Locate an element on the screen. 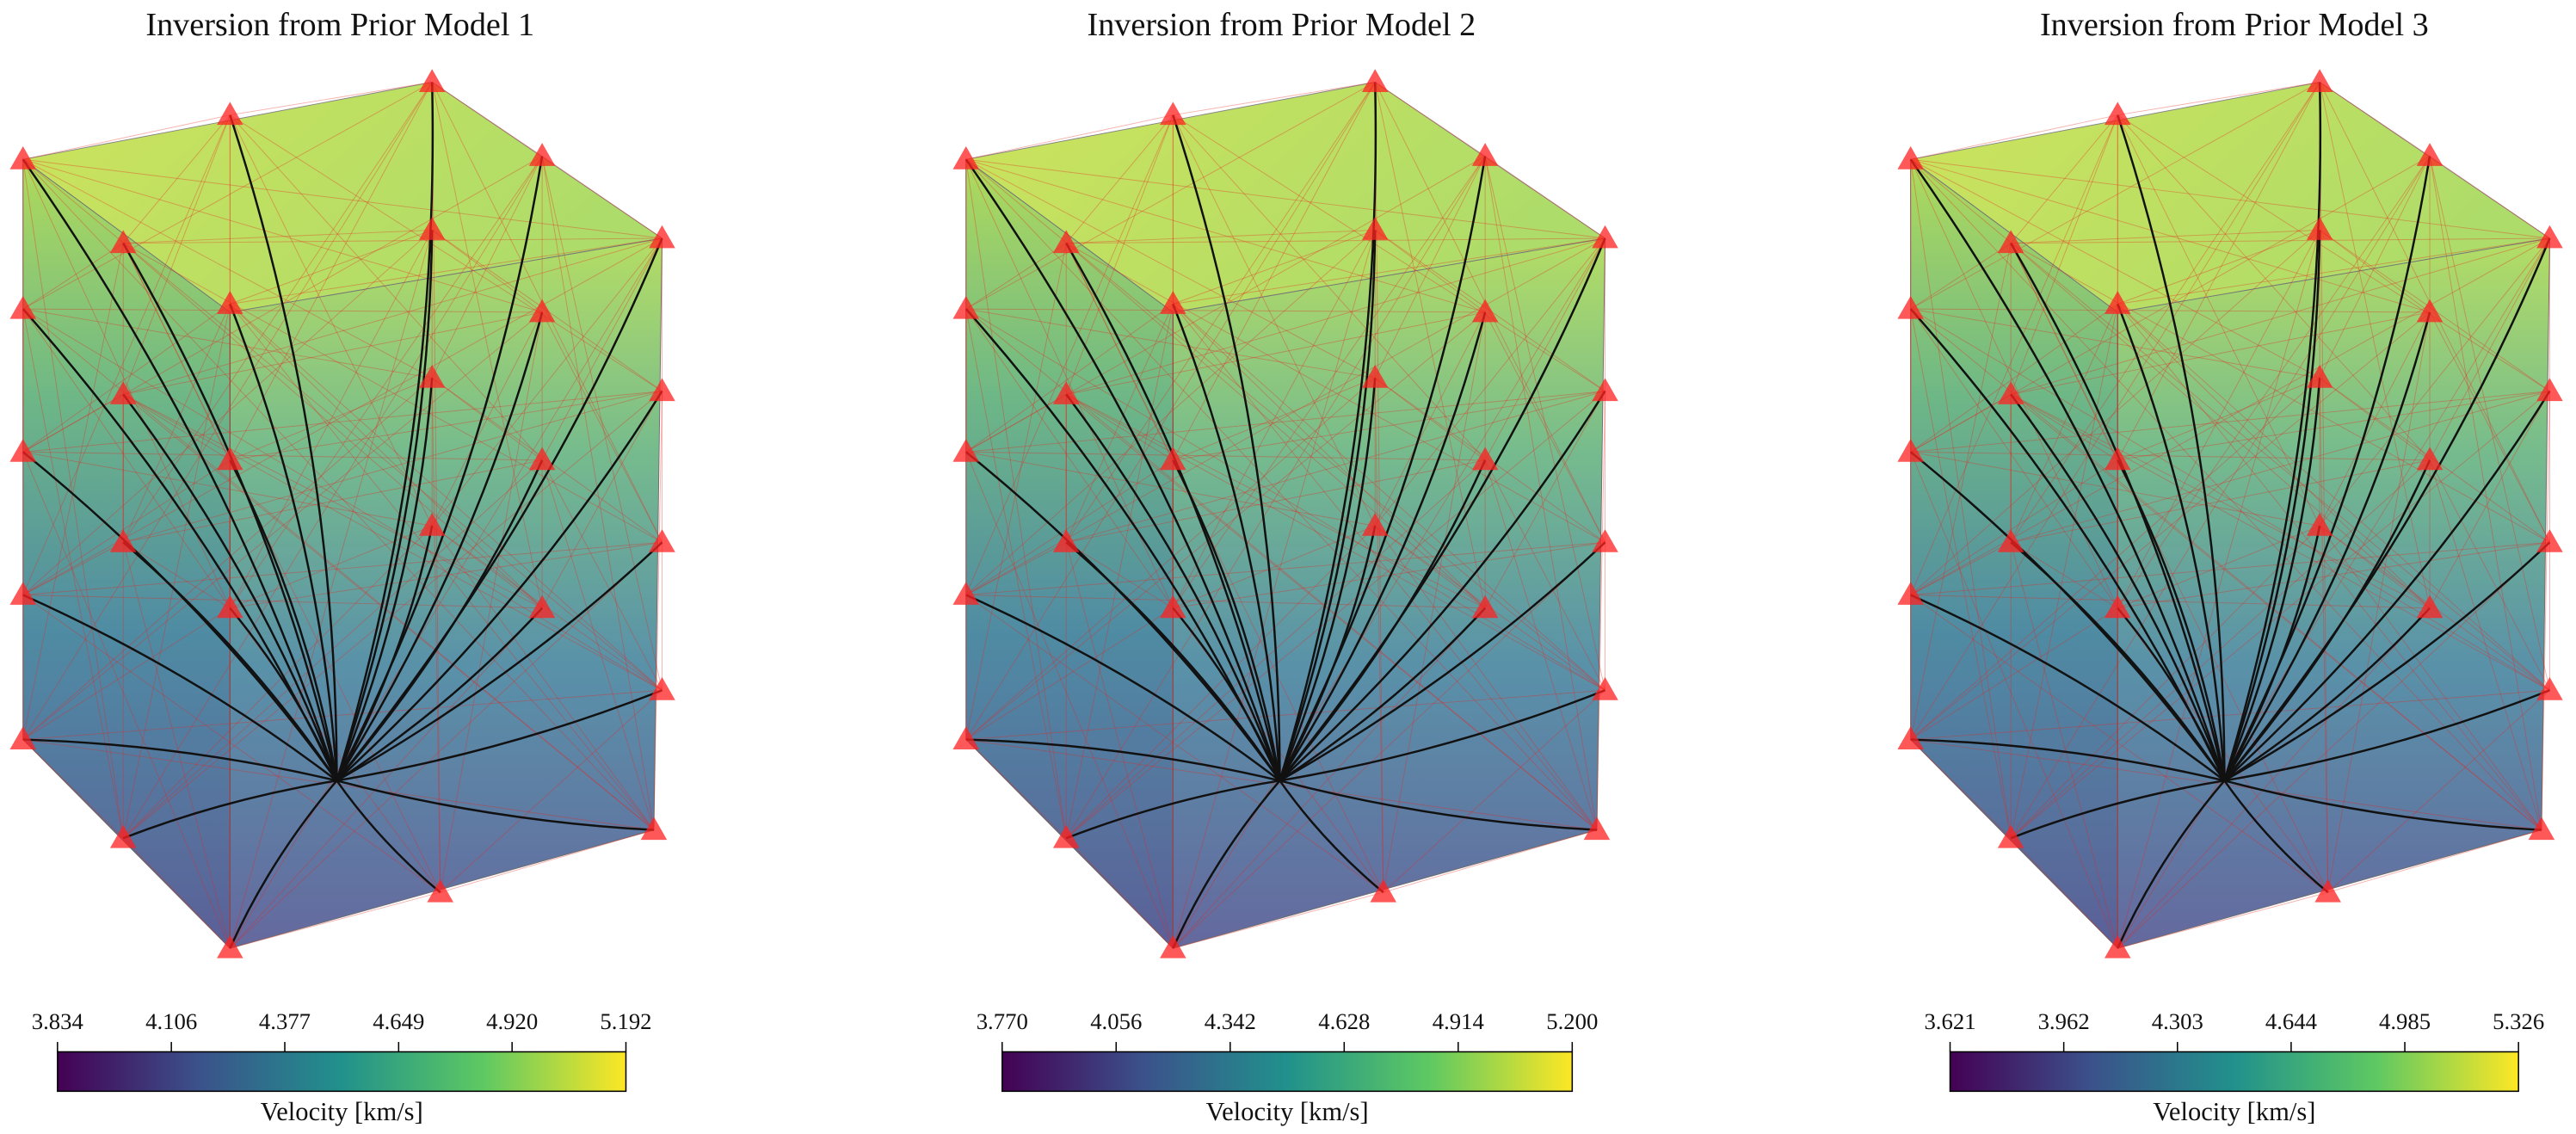 This screenshot has height=1134, width=2576. colorbar-tick-label: 5.200 is located at coordinates (1572, 1021).